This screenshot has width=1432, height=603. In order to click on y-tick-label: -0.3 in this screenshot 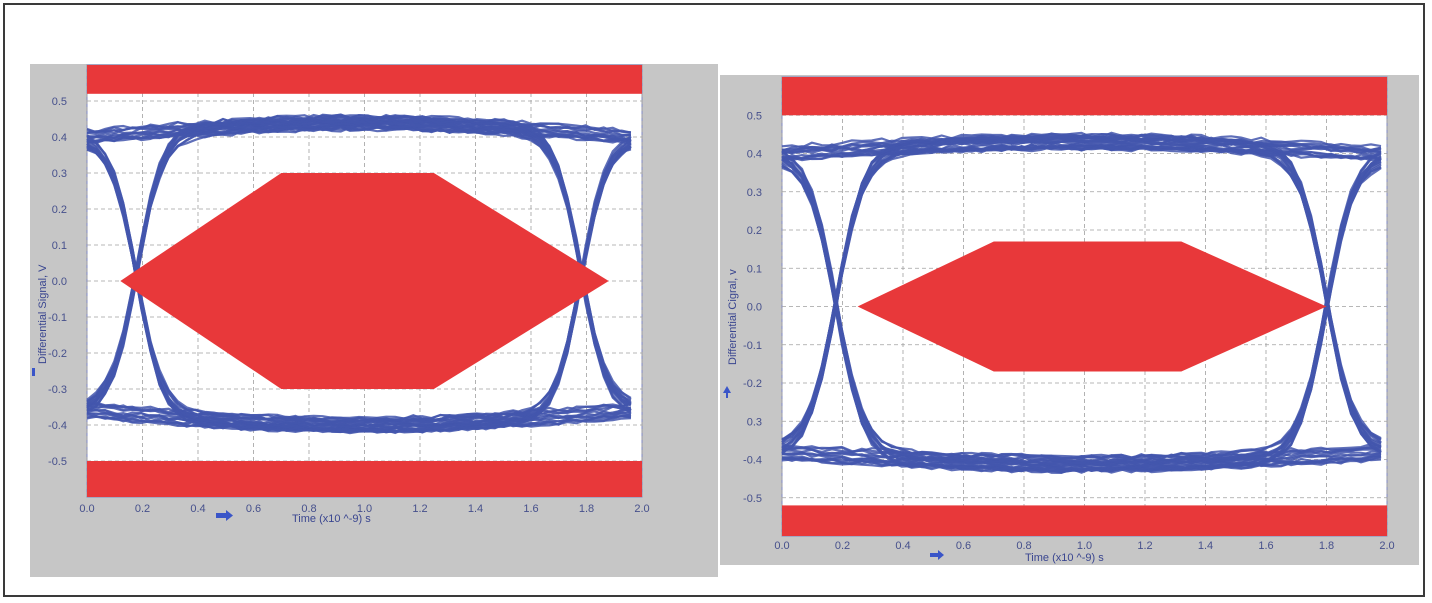, I will do `click(57, 390)`.